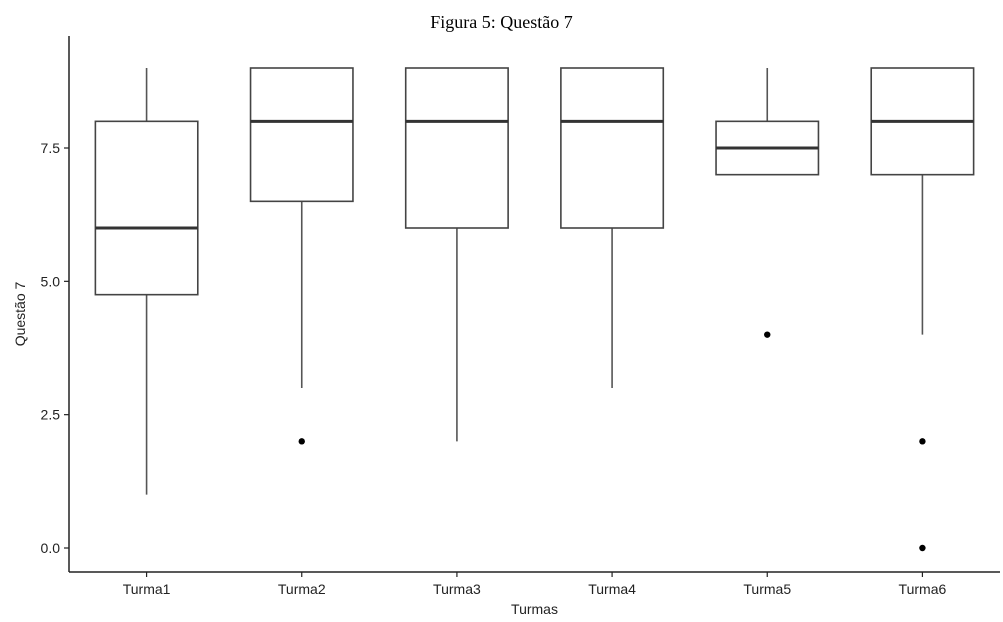 The height and width of the screenshot is (622, 1003). What do you see at coordinates (20, 313) in the screenshot?
I see `y-axis-title: Questão 7` at bounding box center [20, 313].